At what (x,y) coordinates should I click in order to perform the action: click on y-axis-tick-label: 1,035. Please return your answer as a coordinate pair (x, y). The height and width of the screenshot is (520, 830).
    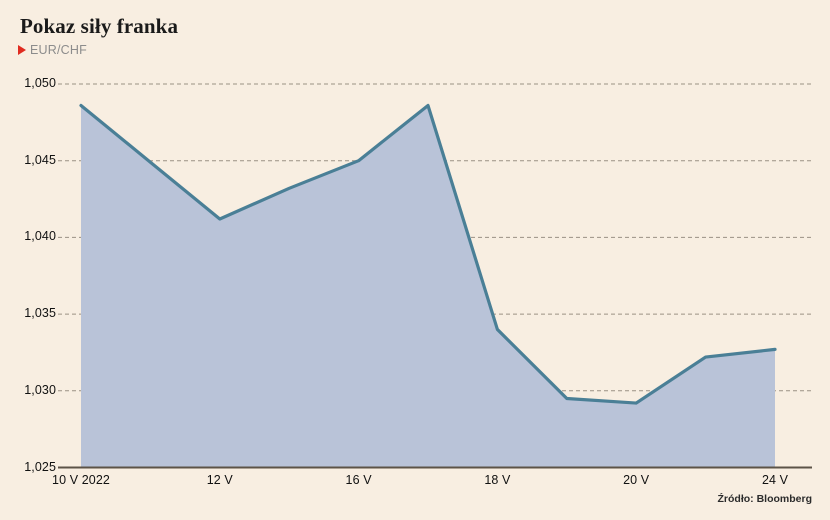
    Looking at the image, I should click on (40, 313).